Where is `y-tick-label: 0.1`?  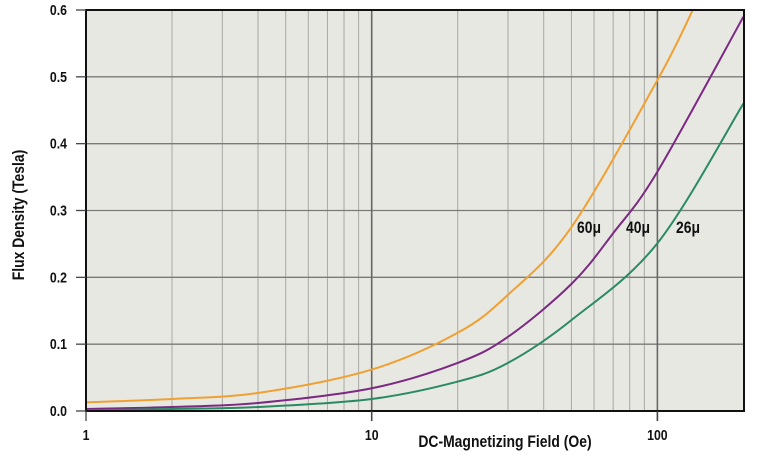
y-tick-label: 0.1 is located at coordinates (58, 344).